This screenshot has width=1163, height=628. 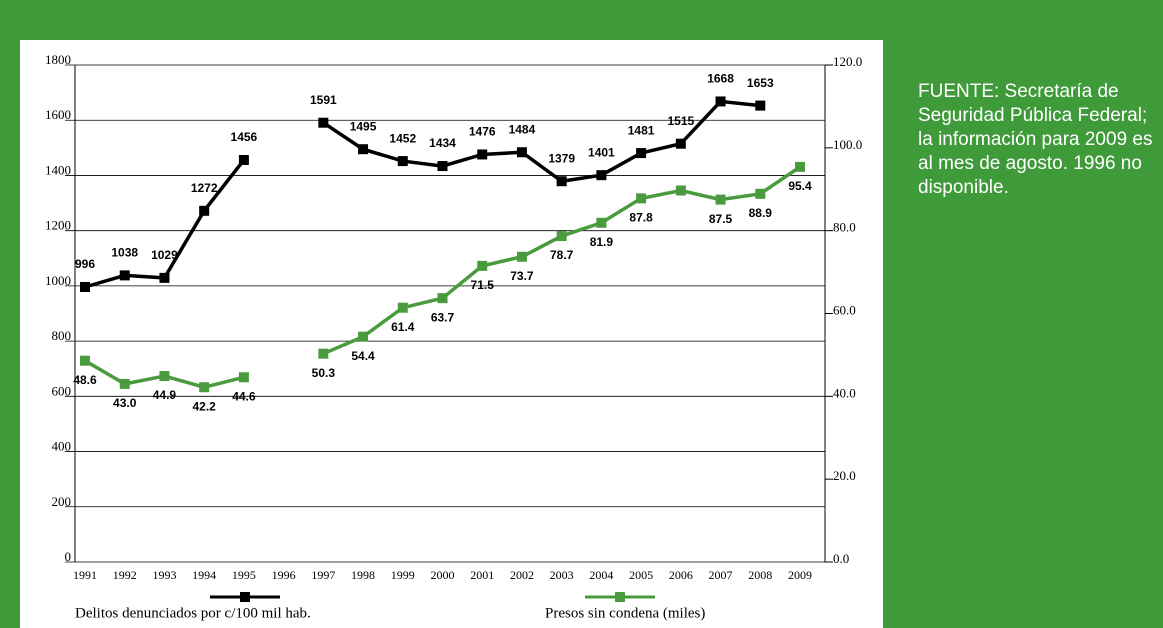 I want to click on series-line, so click(x=541, y=141).